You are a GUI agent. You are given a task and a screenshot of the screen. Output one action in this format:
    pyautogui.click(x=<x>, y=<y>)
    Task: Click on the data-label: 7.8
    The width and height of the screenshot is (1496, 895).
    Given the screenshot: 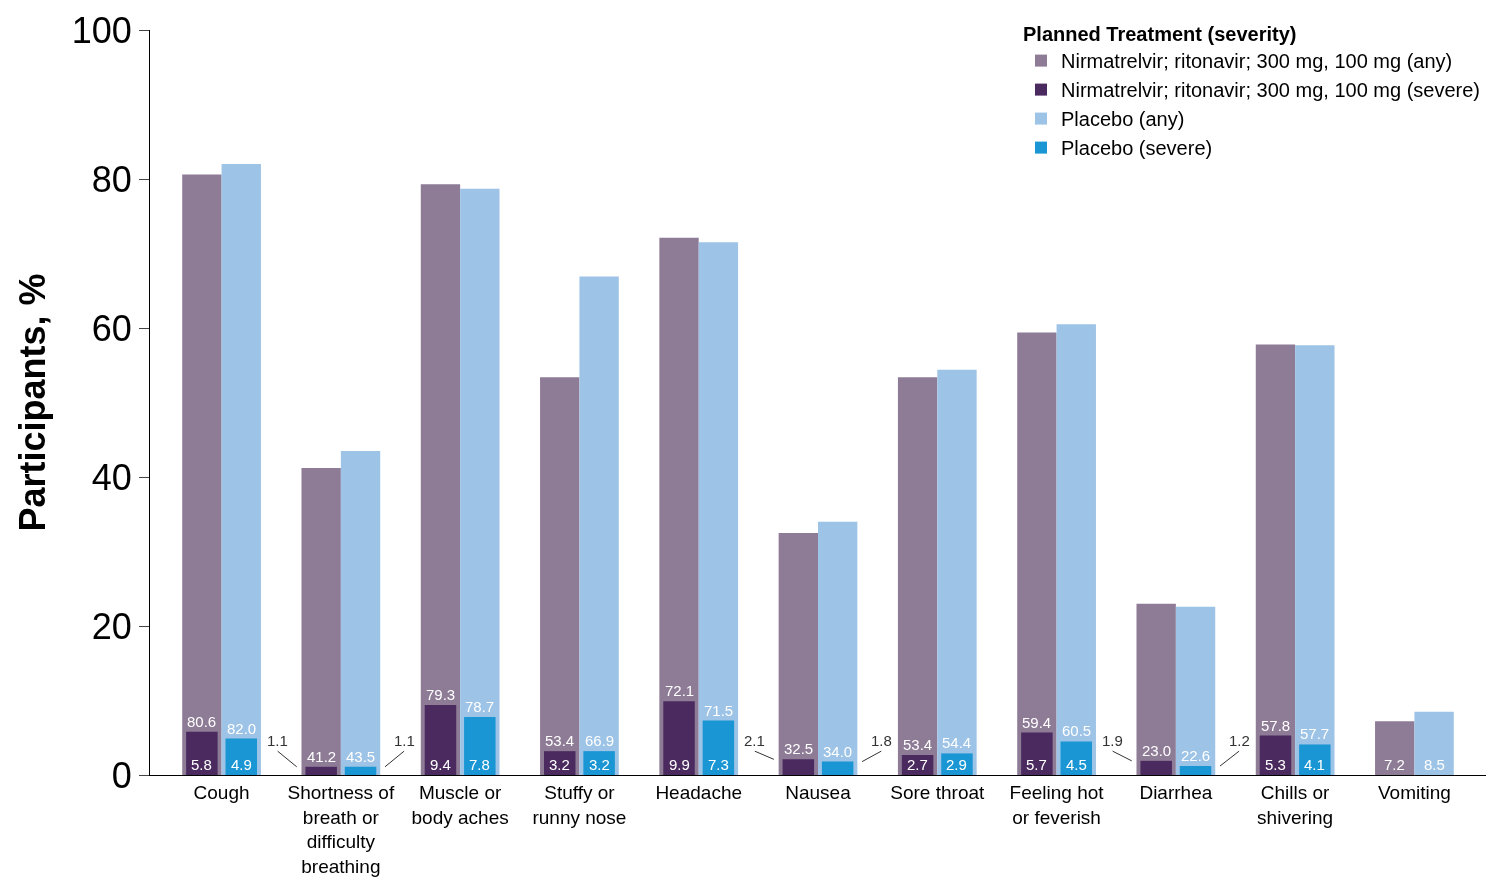 What is the action you would take?
    pyautogui.click(x=479, y=764)
    